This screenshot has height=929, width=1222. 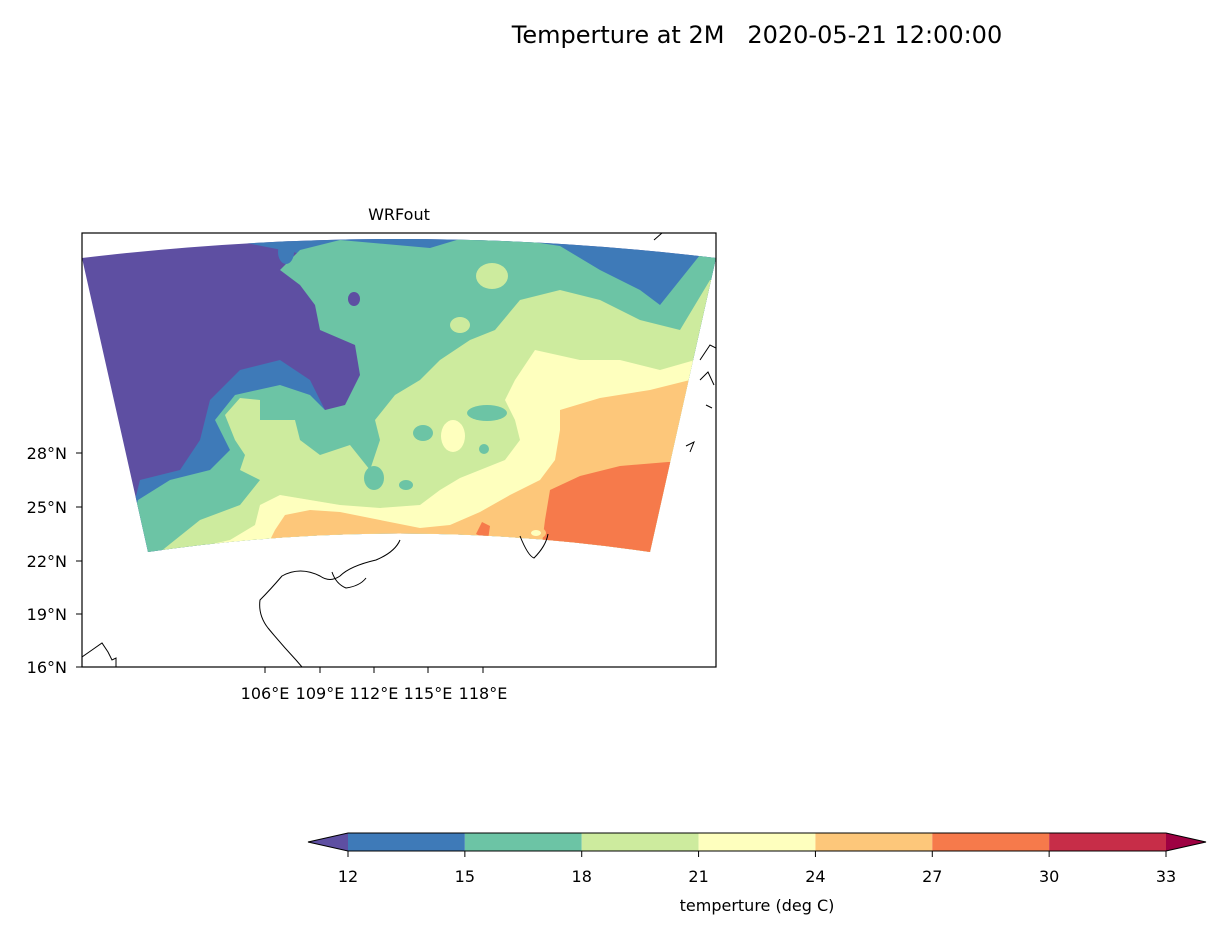 I want to click on lon-tick-label: 112°E, so click(x=374, y=693).